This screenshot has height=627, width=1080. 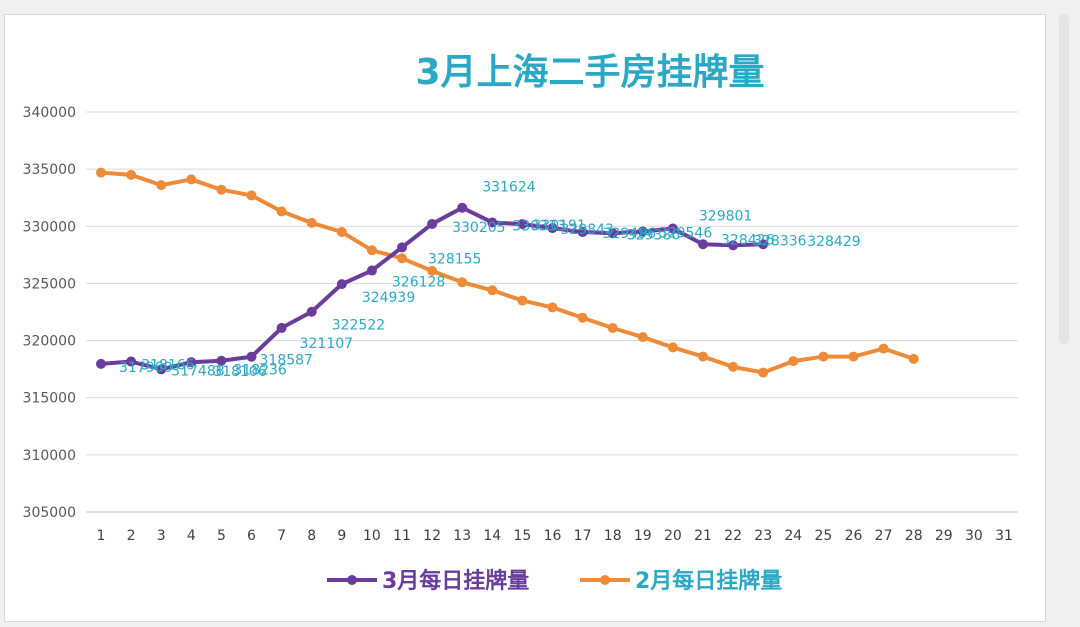 I want to click on legend-item-february: 2月每日挂牌量, so click(x=681, y=581).